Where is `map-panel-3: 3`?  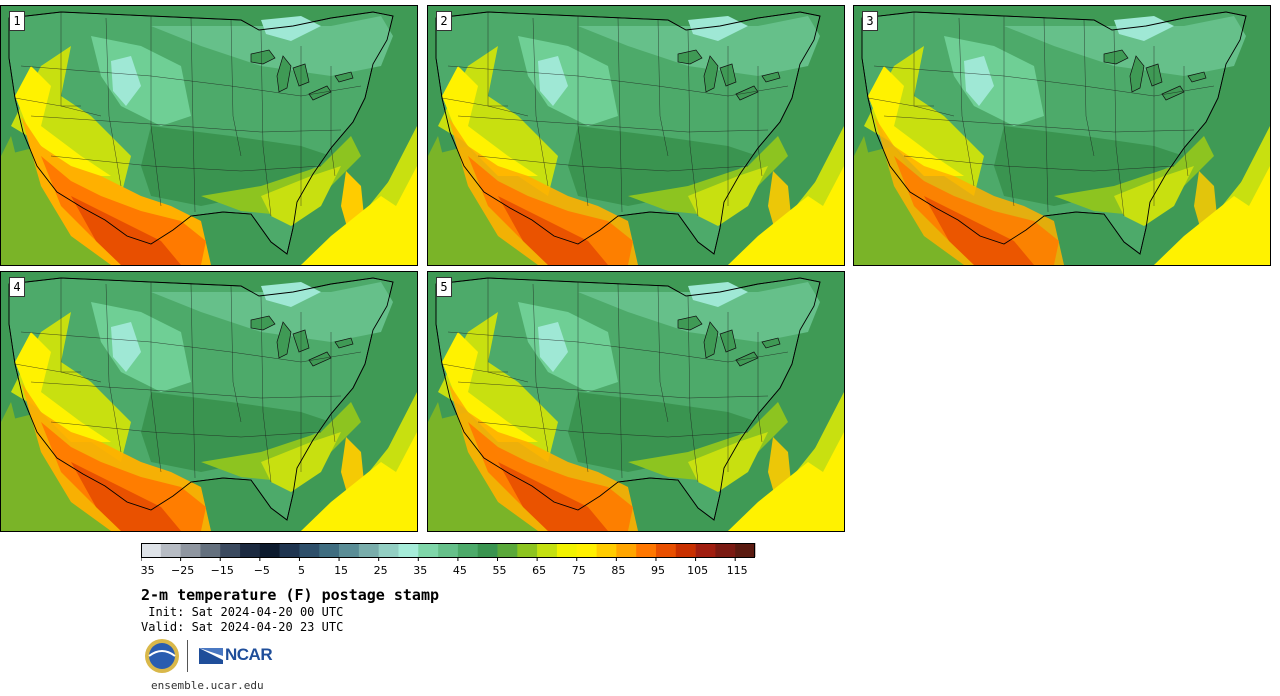 map-panel-3: 3 is located at coordinates (1062, 135).